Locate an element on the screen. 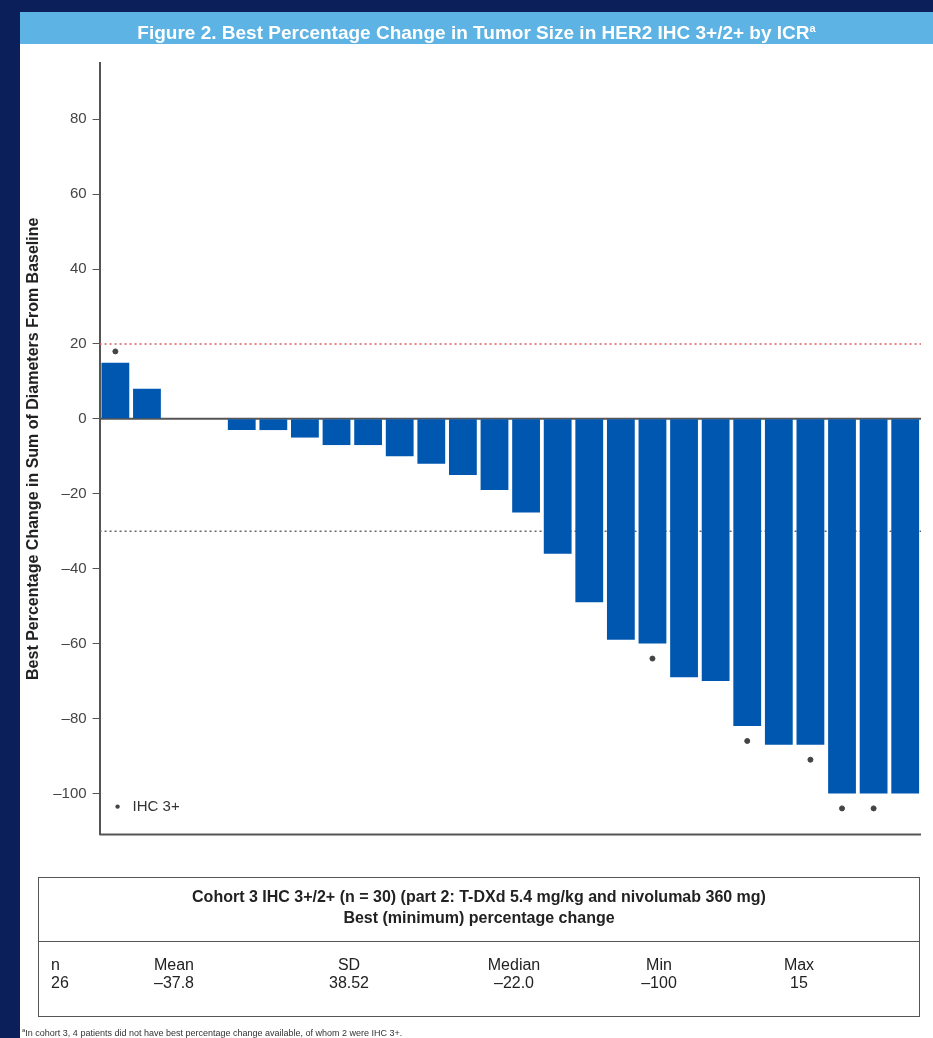 The width and height of the screenshot is (933, 1038). text: Best (minimum) percentage change is located at coordinates (479, 918).